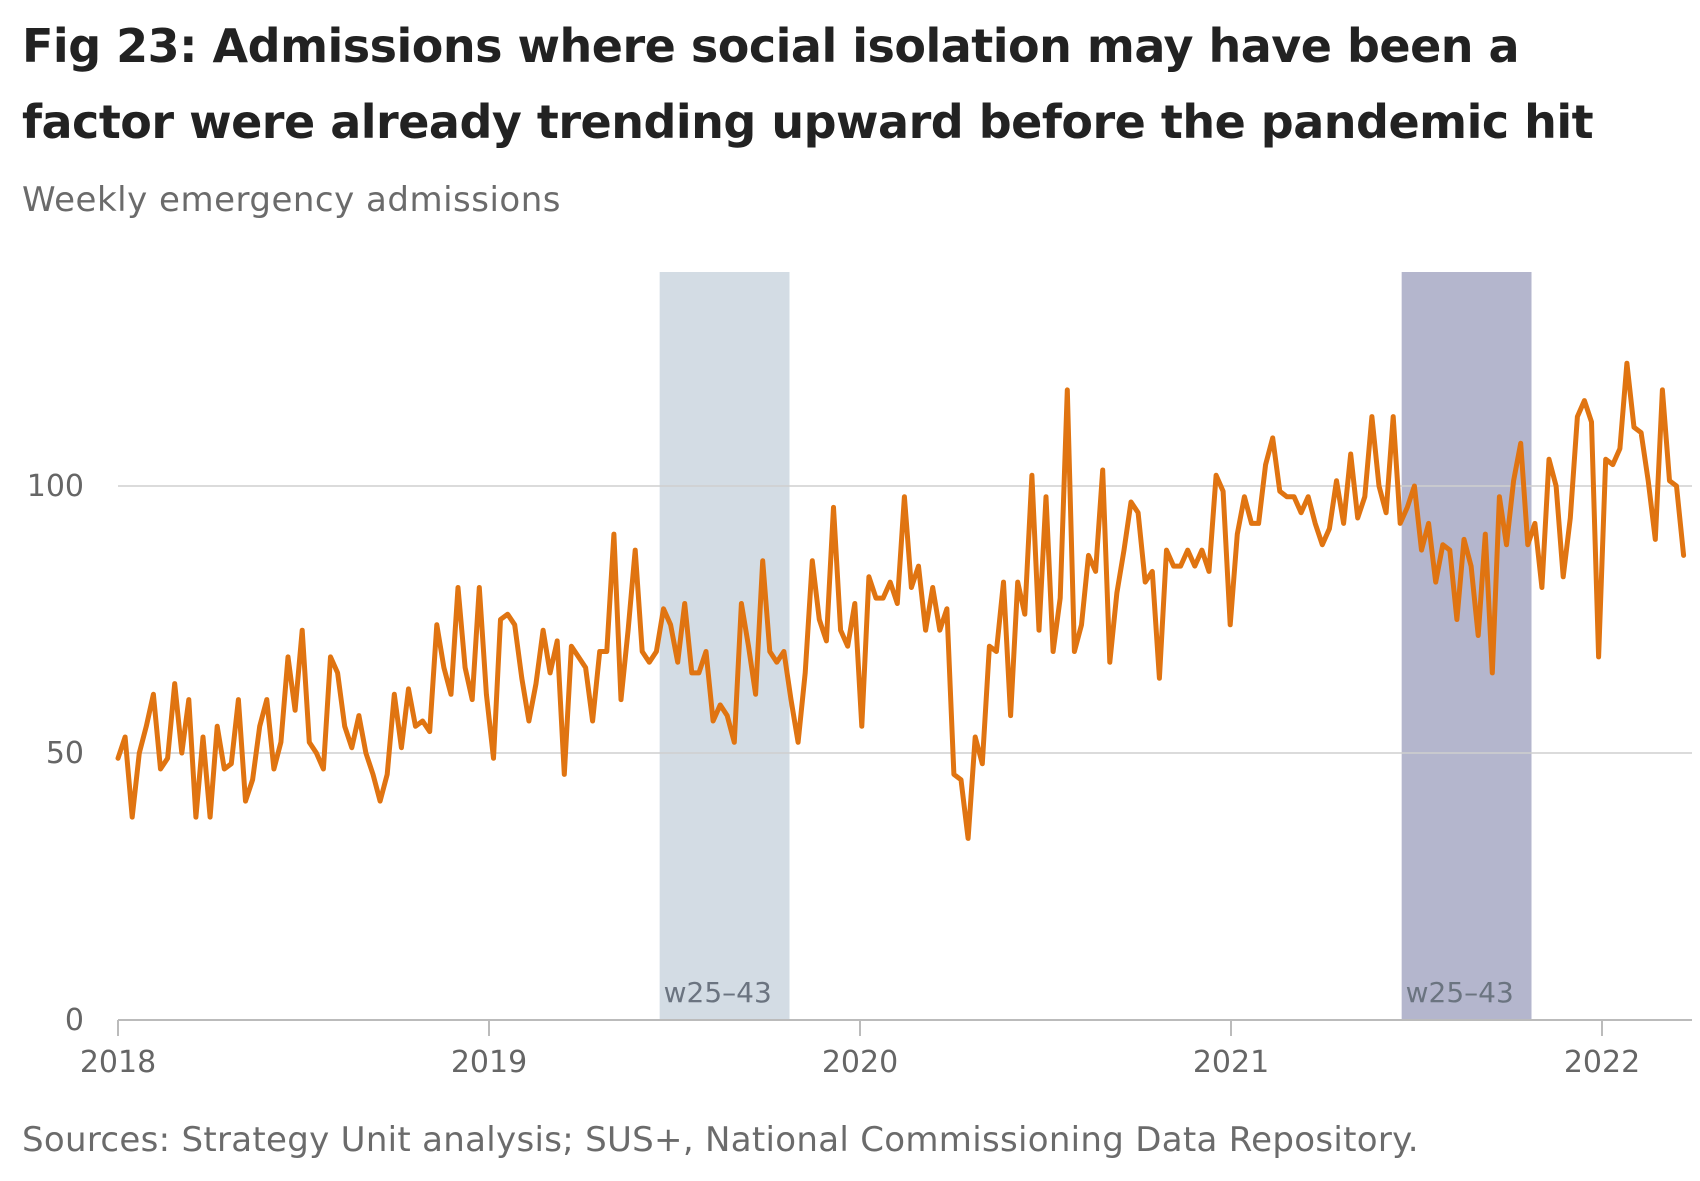 This screenshot has width=1700, height=1181. Describe the element at coordinates (1460, 992) in the screenshot. I see `highlight-band-label-2: w25–43` at that location.